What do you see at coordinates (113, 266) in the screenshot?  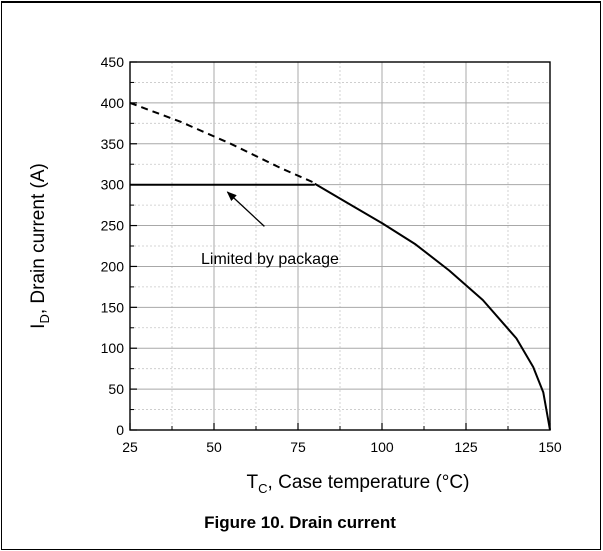 I see `y-tick-label: 200` at bounding box center [113, 266].